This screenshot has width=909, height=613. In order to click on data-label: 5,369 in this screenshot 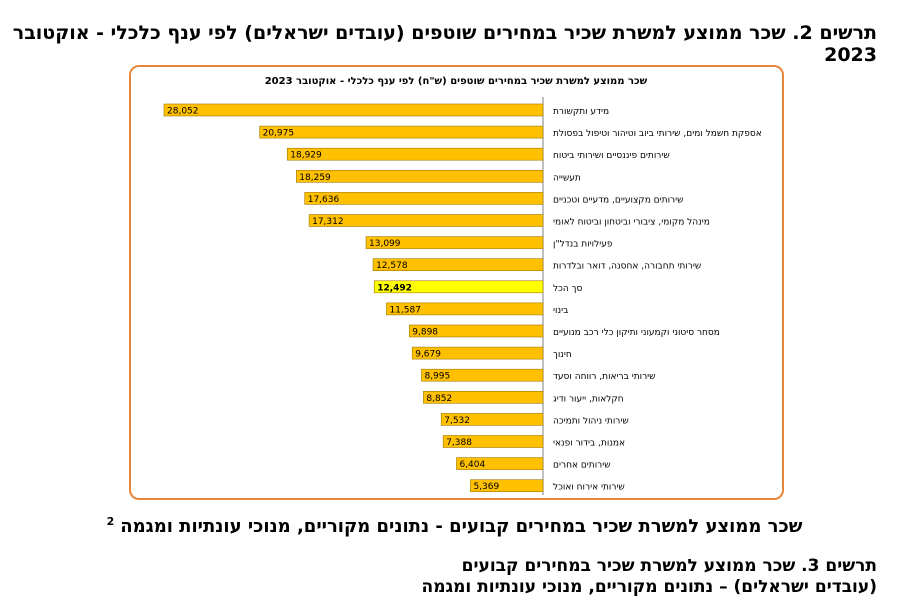, I will do `click(486, 487)`.